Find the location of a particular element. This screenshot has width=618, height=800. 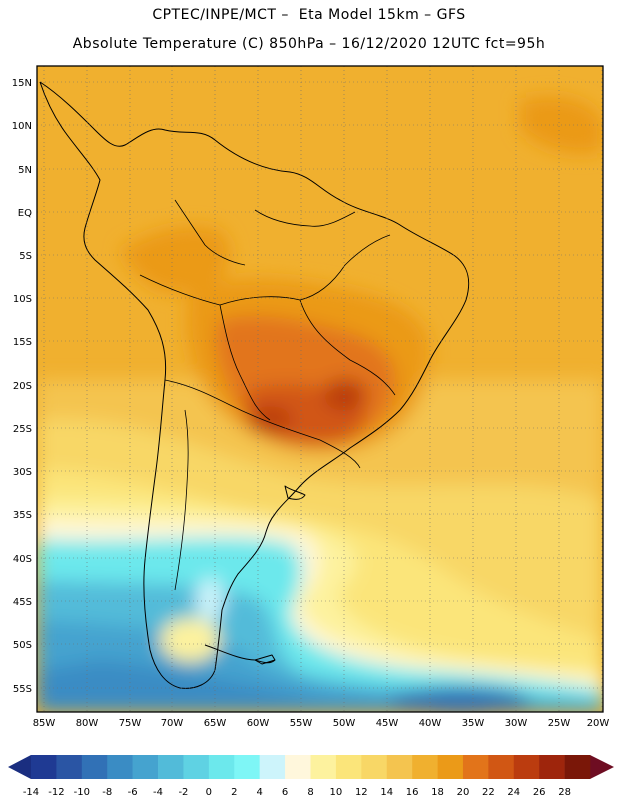

lat-label: 10S is located at coordinates (22, 299).